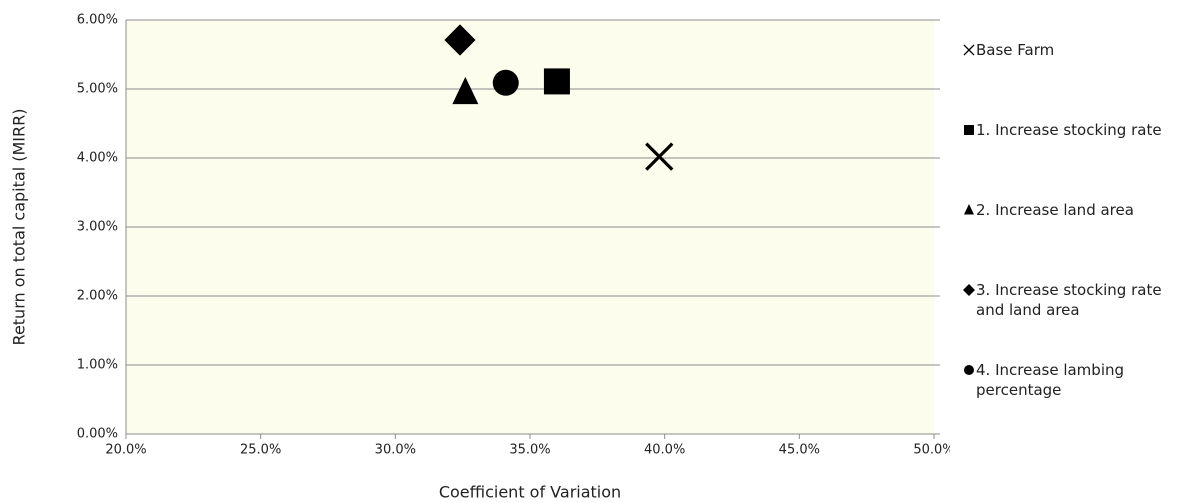  Describe the element at coordinates (125, 450) in the screenshot. I see `x-tick-label: 20.0%` at that location.